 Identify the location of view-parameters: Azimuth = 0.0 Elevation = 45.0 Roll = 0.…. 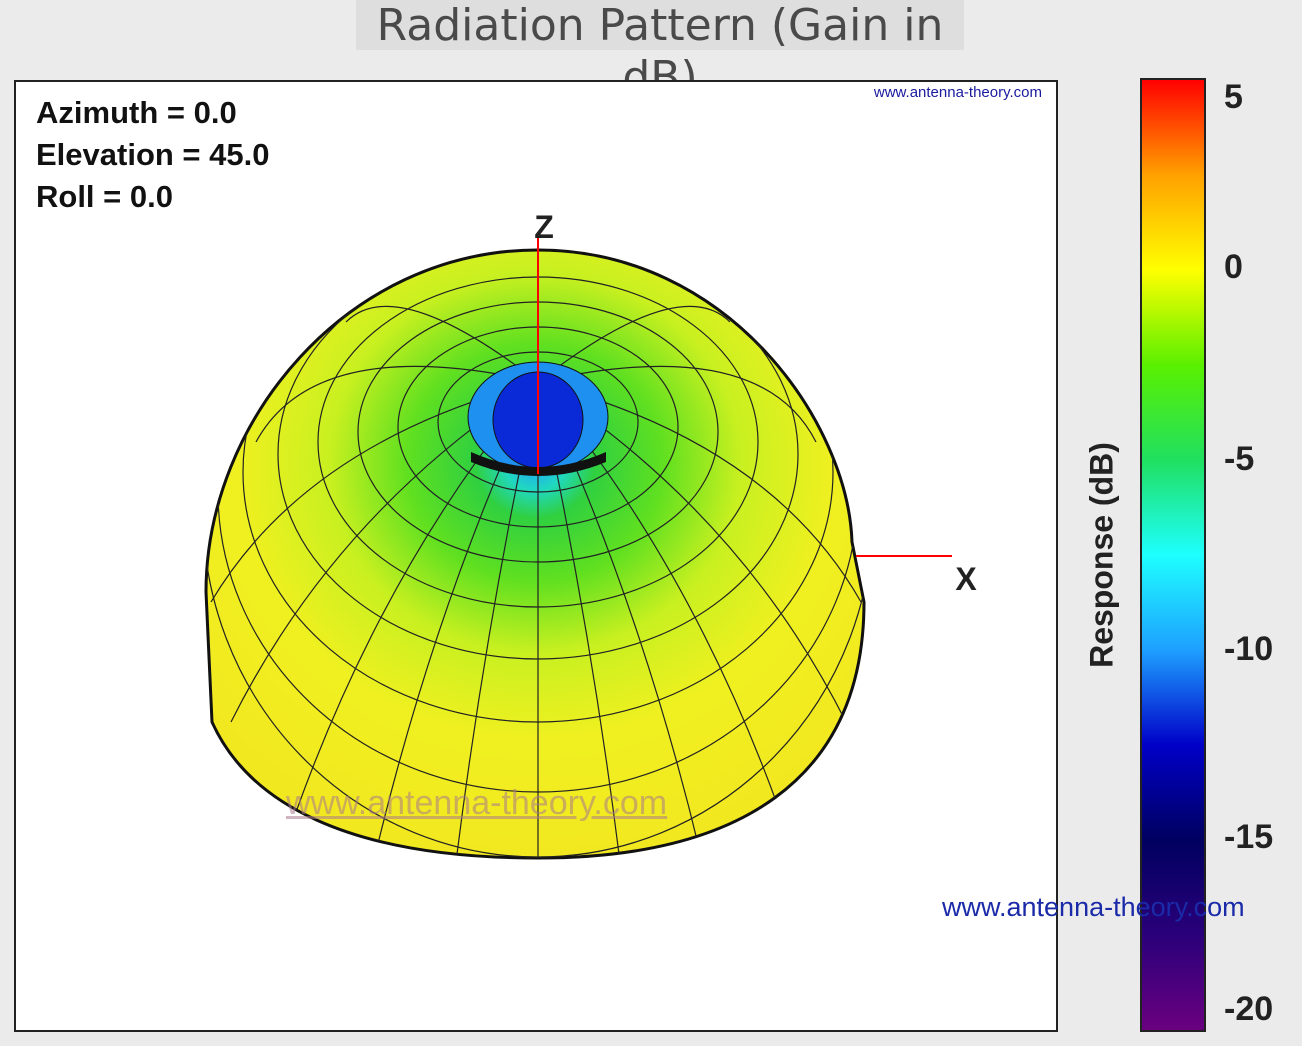
(152, 155).